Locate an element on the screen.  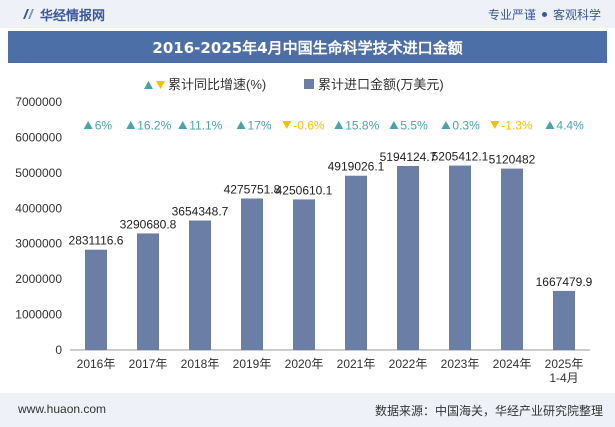
growth-value-label: -0.6% is located at coordinates (309, 126).